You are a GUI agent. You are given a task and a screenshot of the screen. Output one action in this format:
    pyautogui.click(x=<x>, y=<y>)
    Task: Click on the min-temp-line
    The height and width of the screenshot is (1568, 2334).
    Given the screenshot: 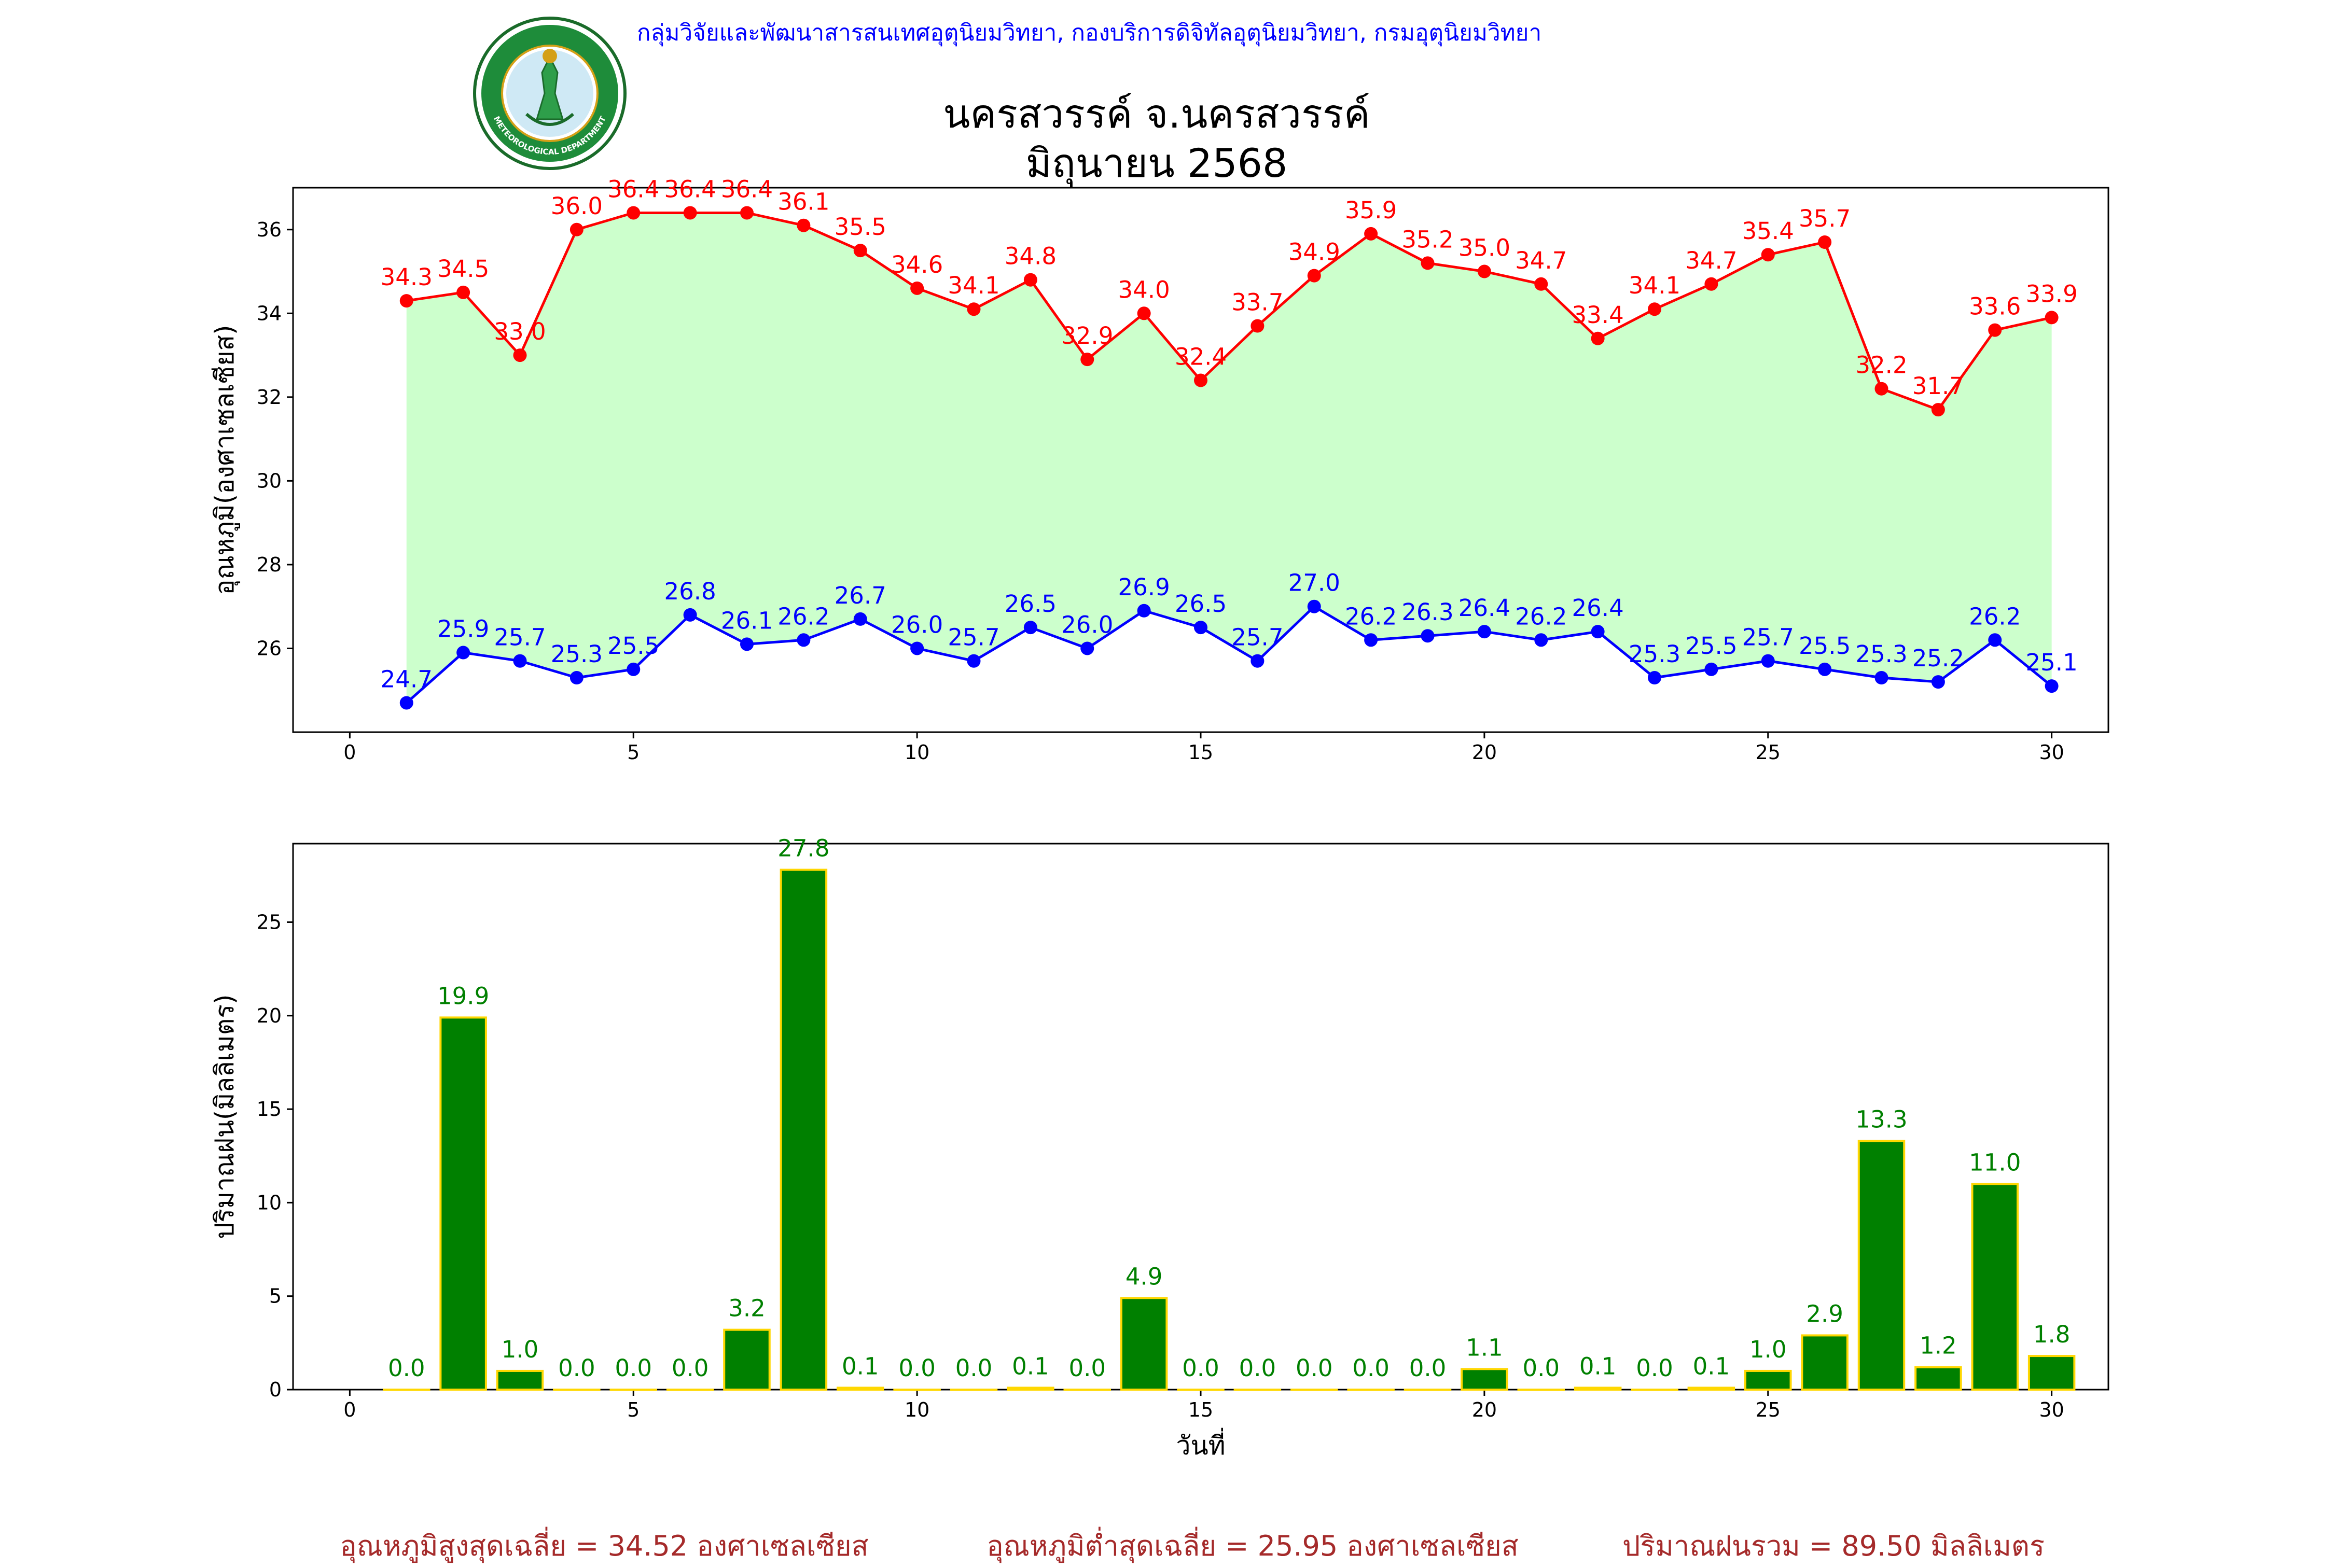 What is the action you would take?
    pyautogui.click(x=1229, y=654)
    